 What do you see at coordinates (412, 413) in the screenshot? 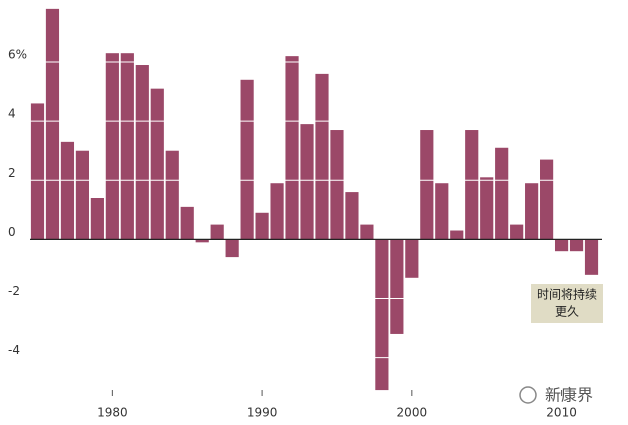
I see `x-tick-label: 2000` at bounding box center [412, 413].